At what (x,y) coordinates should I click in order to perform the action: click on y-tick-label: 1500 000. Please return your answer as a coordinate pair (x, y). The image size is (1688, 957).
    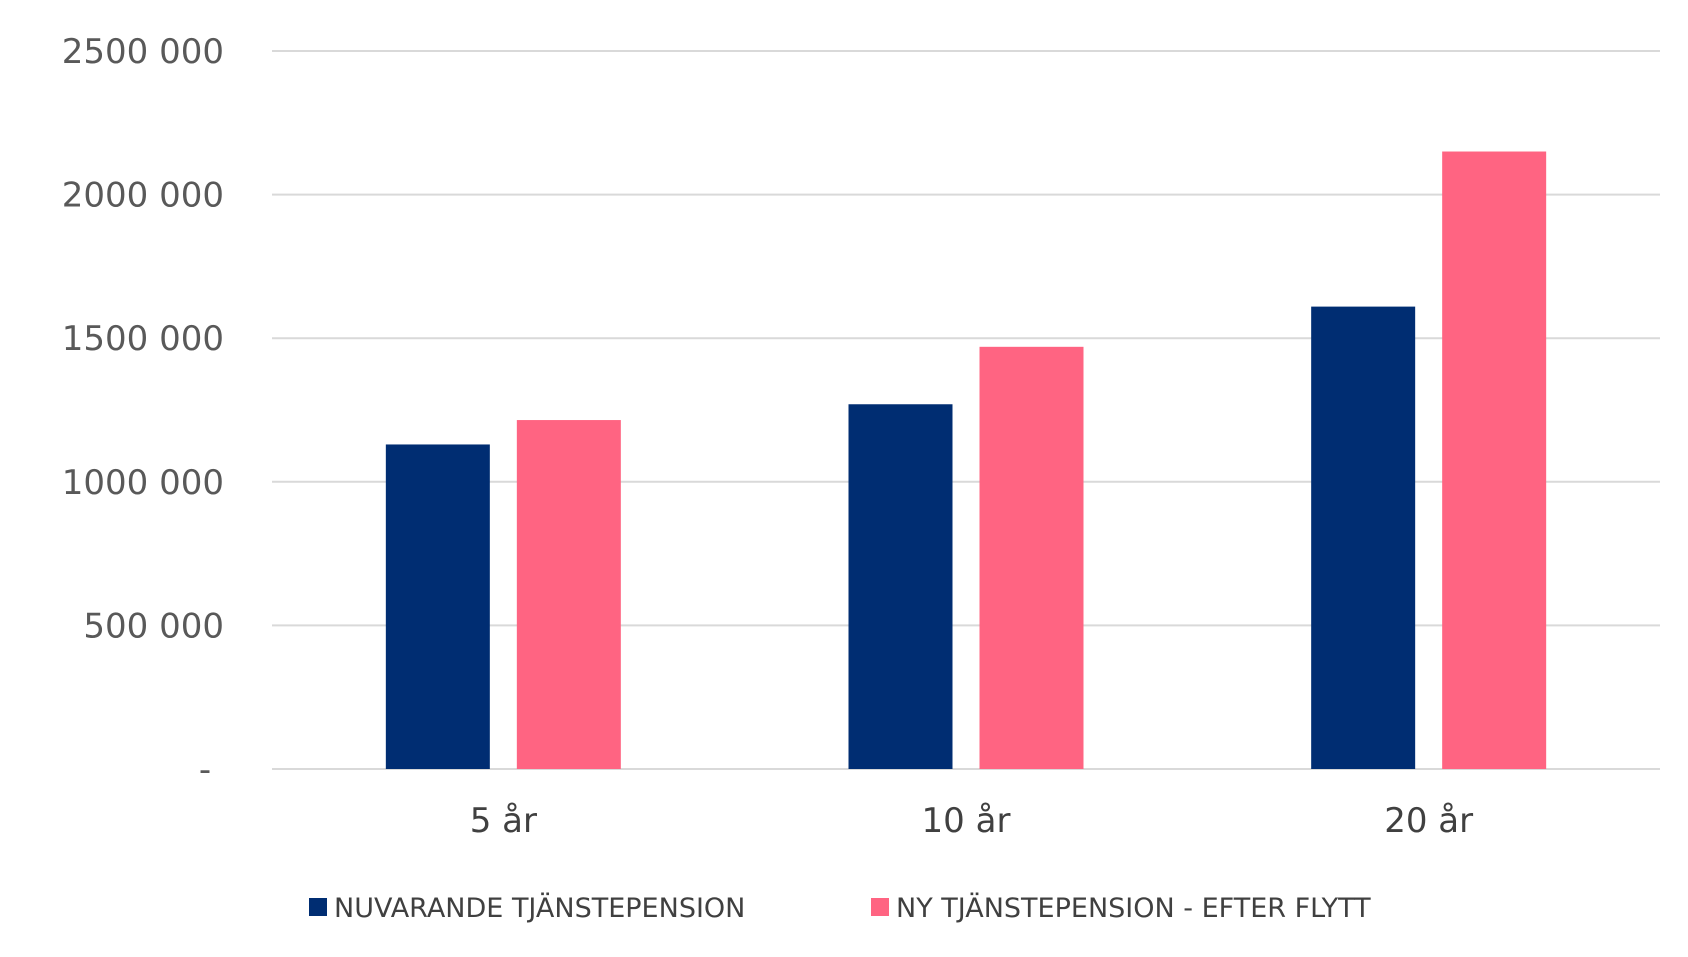
    Looking at the image, I should click on (143, 339).